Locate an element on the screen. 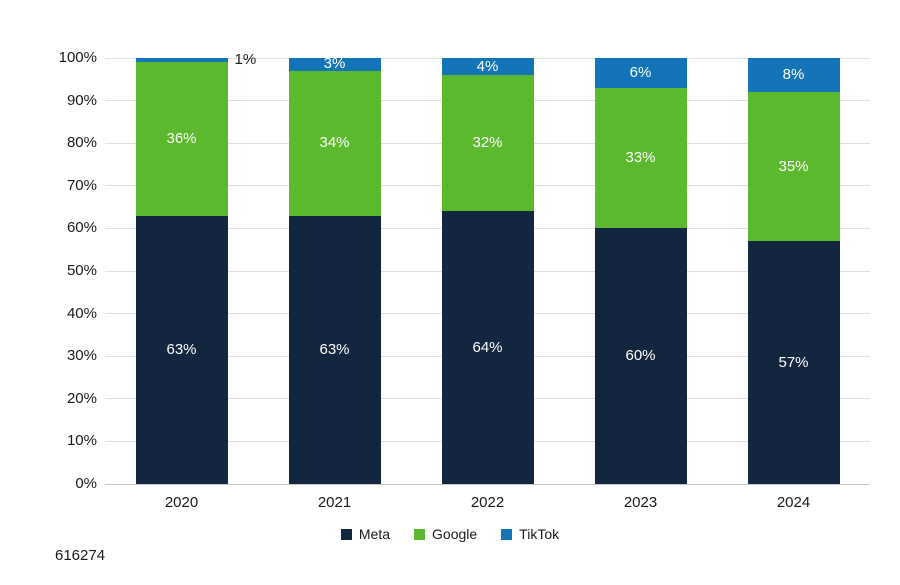  value-label-meta-2021: 63% is located at coordinates (334, 349).